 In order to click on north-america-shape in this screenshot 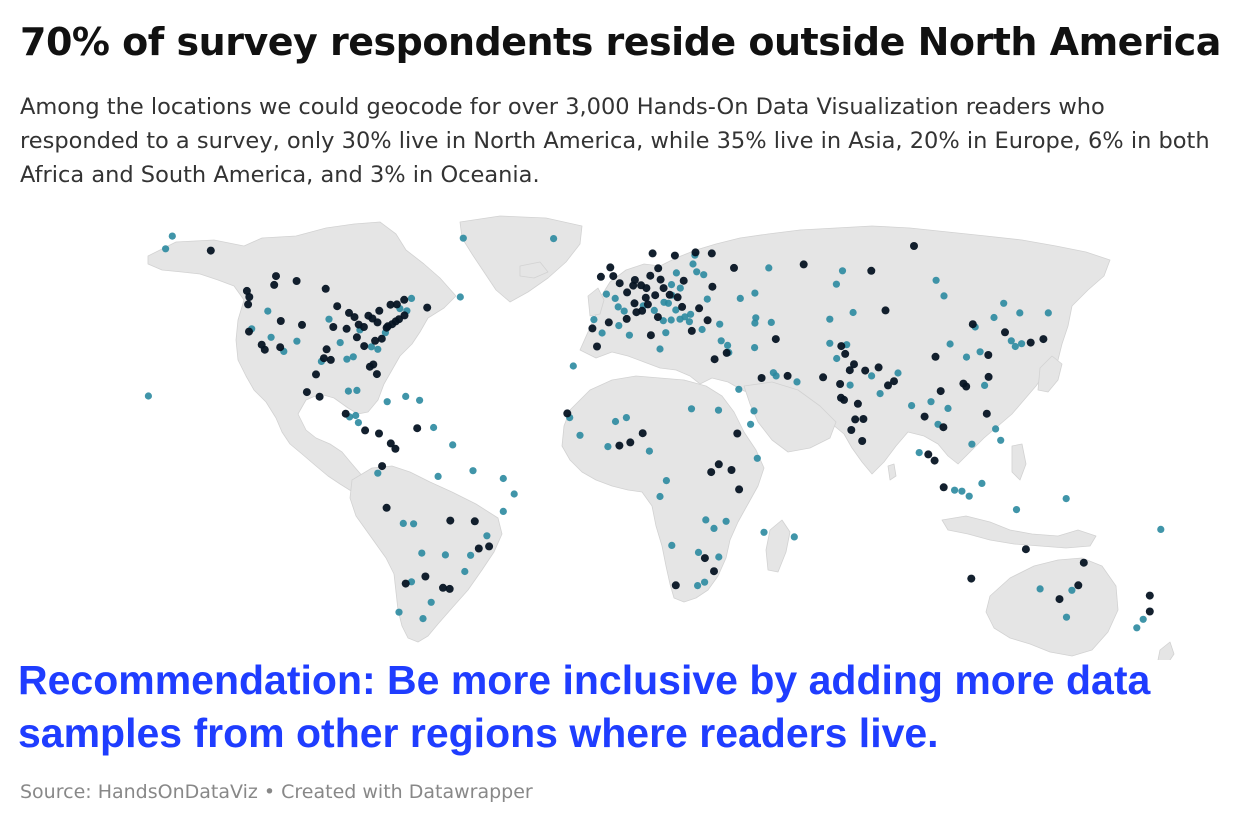, I will do `click(302, 361)`.